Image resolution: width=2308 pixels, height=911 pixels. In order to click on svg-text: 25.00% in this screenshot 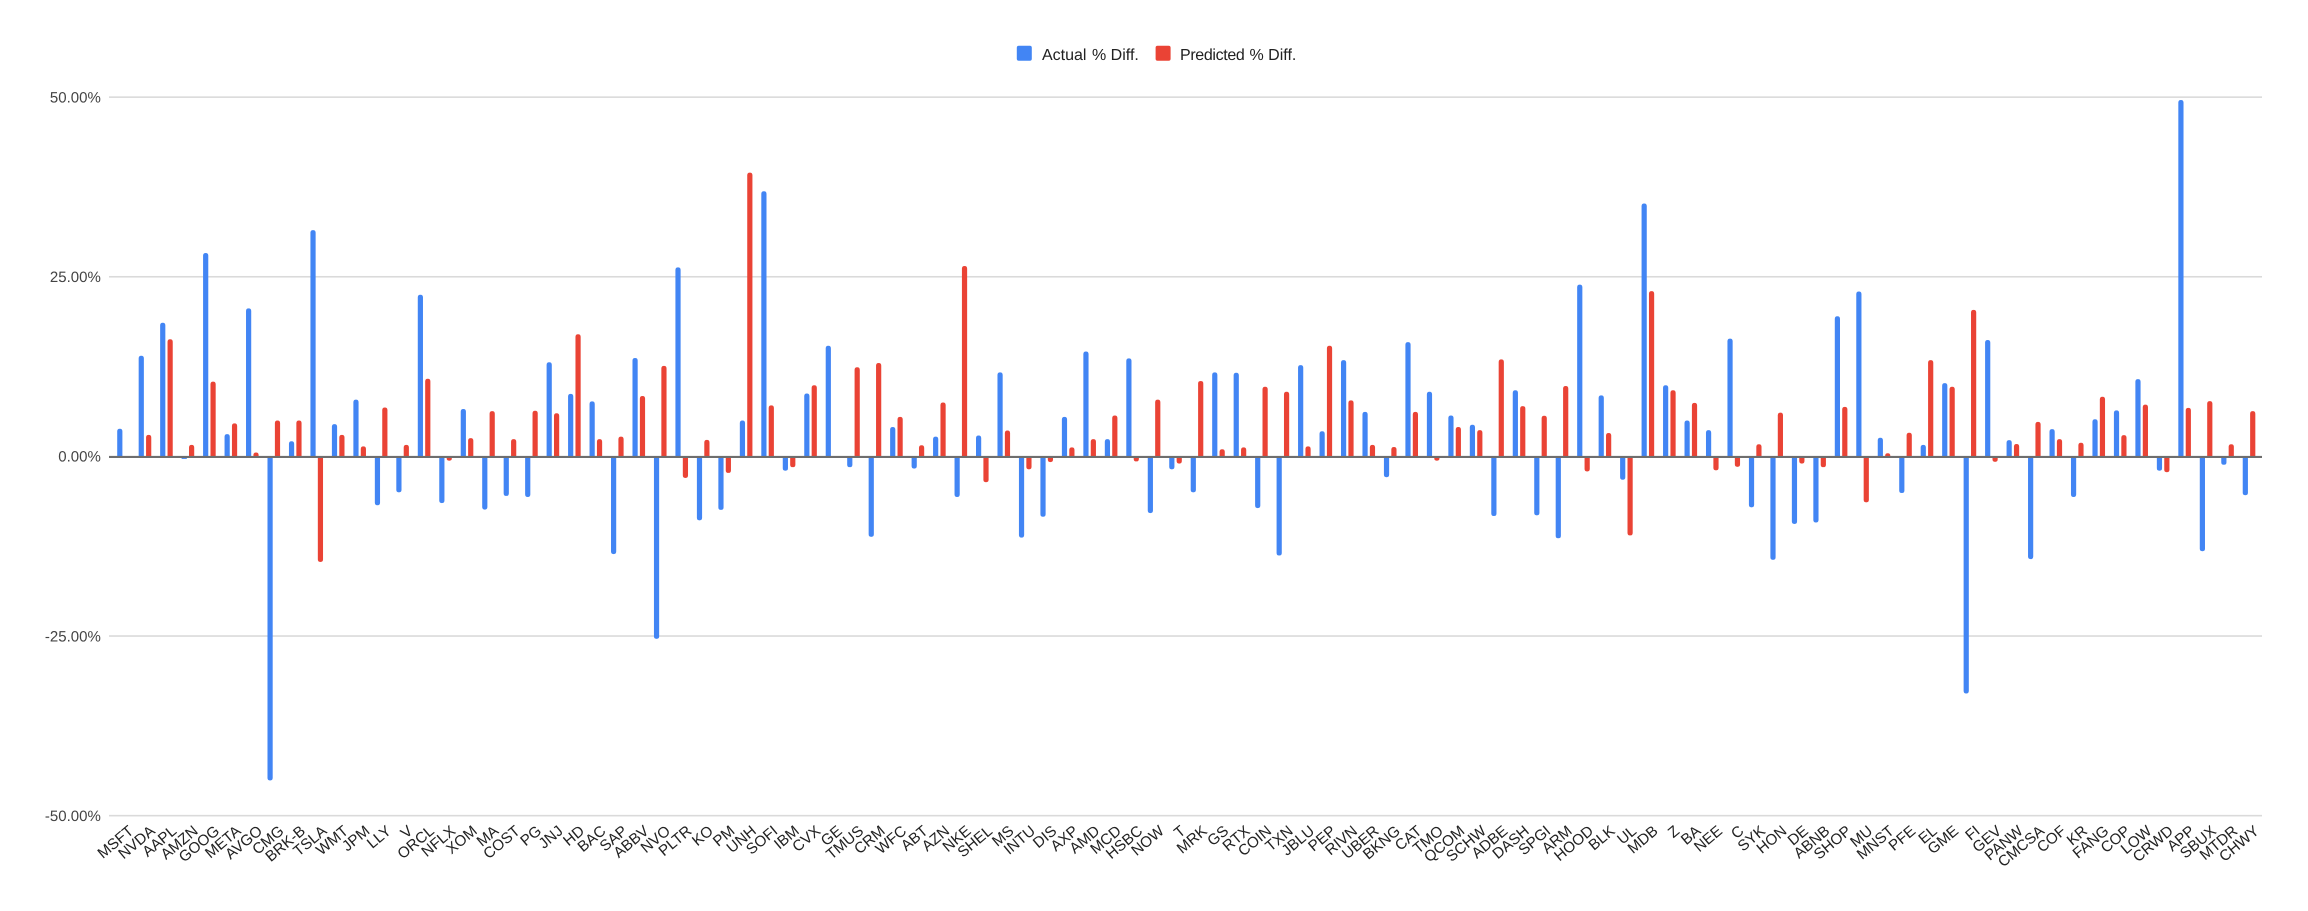, I will do `click(75, 277)`.